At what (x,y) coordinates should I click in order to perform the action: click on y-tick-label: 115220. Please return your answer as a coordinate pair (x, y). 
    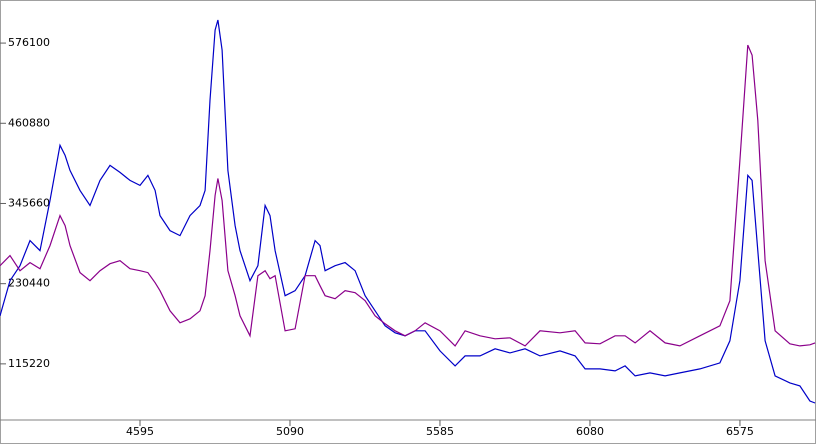
    Looking at the image, I should click on (29, 363).